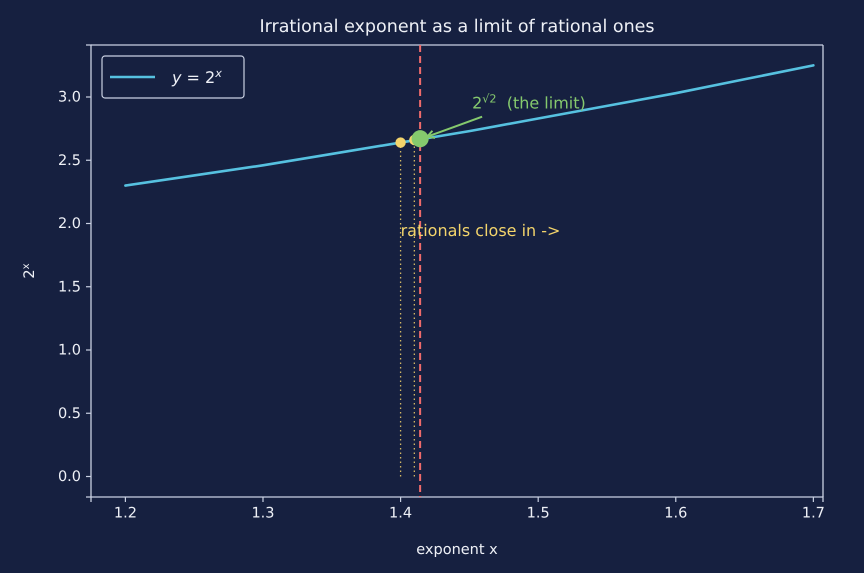 The image size is (864, 573). Describe the element at coordinates (69, 287) in the screenshot. I see `y-tick-label: 1.5` at that location.